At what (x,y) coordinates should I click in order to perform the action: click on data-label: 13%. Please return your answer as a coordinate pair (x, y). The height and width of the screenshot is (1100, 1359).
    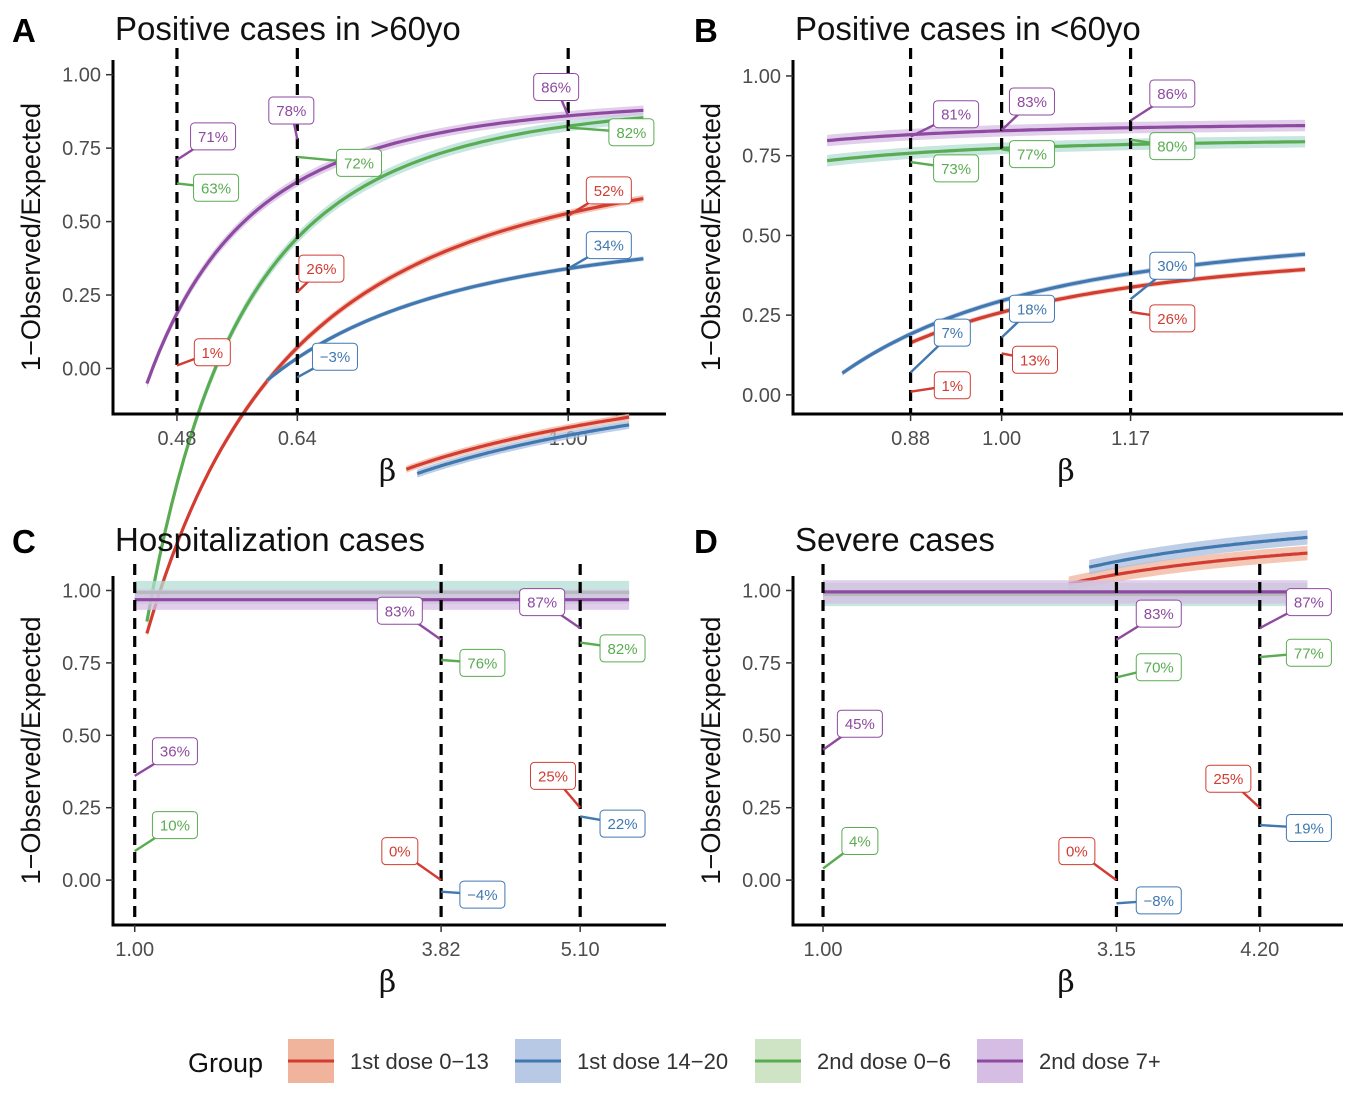
    Looking at the image, I should click on (1029, 359).